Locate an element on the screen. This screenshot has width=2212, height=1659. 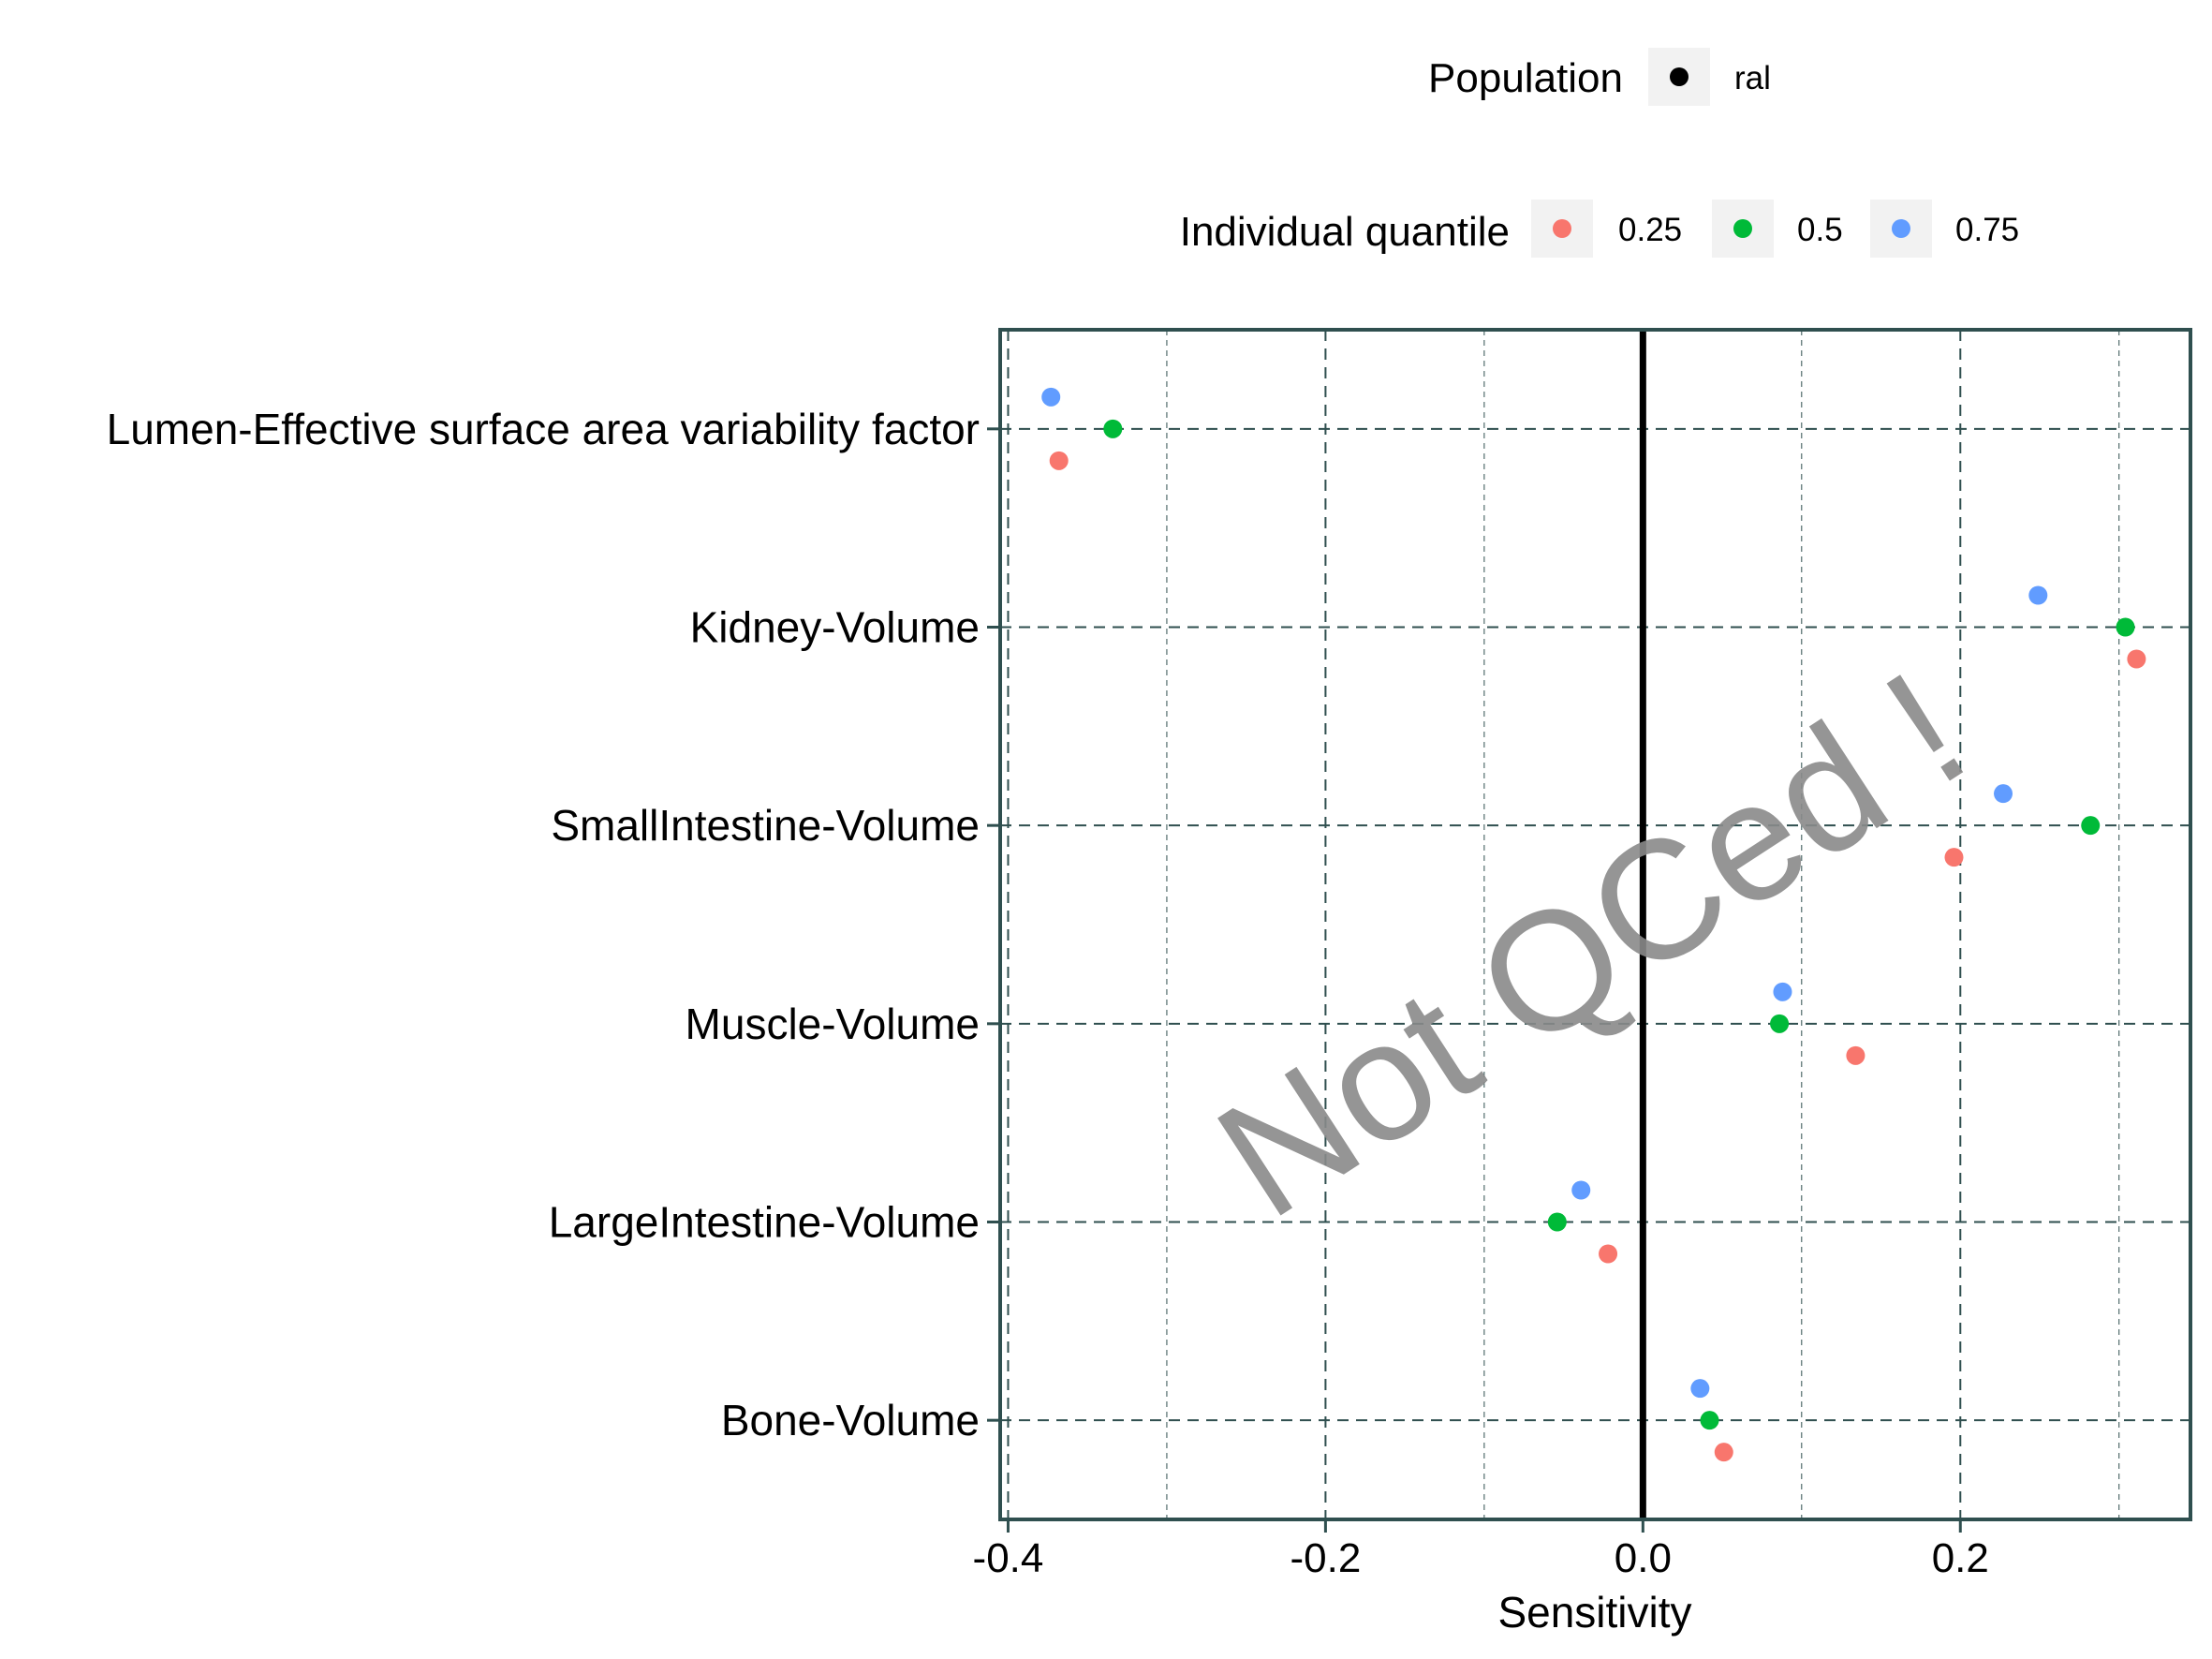
y-tick-label: SmallIntestine-Volume is located at coordinates (765, 826).